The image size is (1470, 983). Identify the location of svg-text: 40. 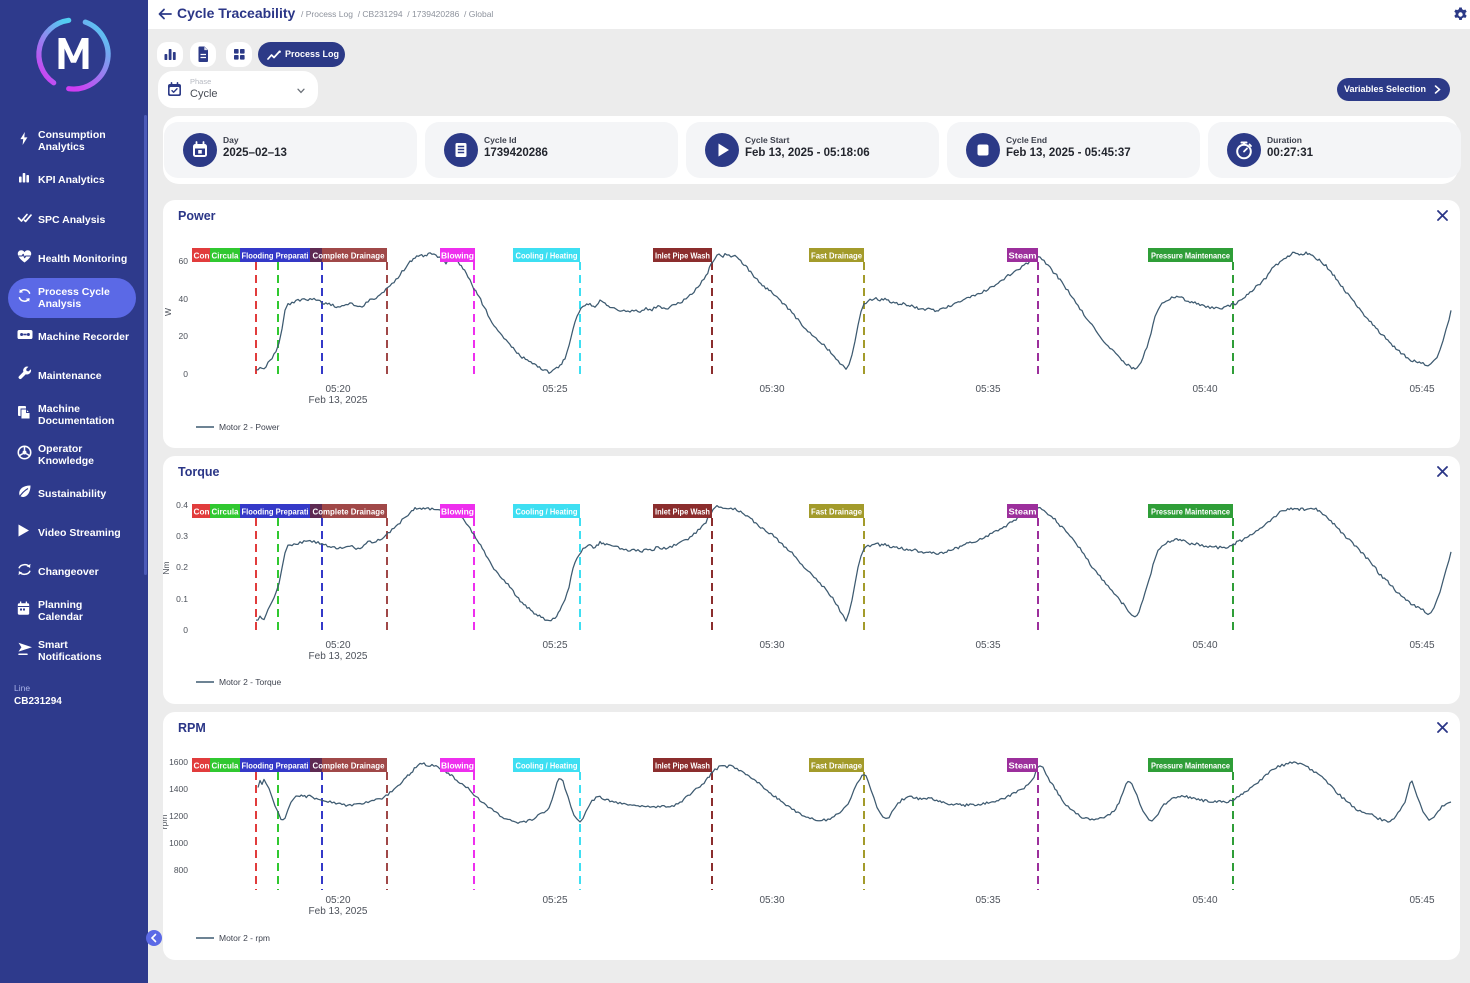
(184, 299).